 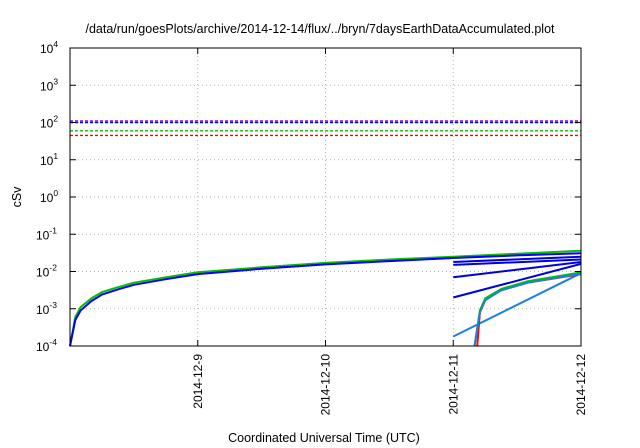 I want to click on y-tick-exponent: -4, so click(x=53, y=342).